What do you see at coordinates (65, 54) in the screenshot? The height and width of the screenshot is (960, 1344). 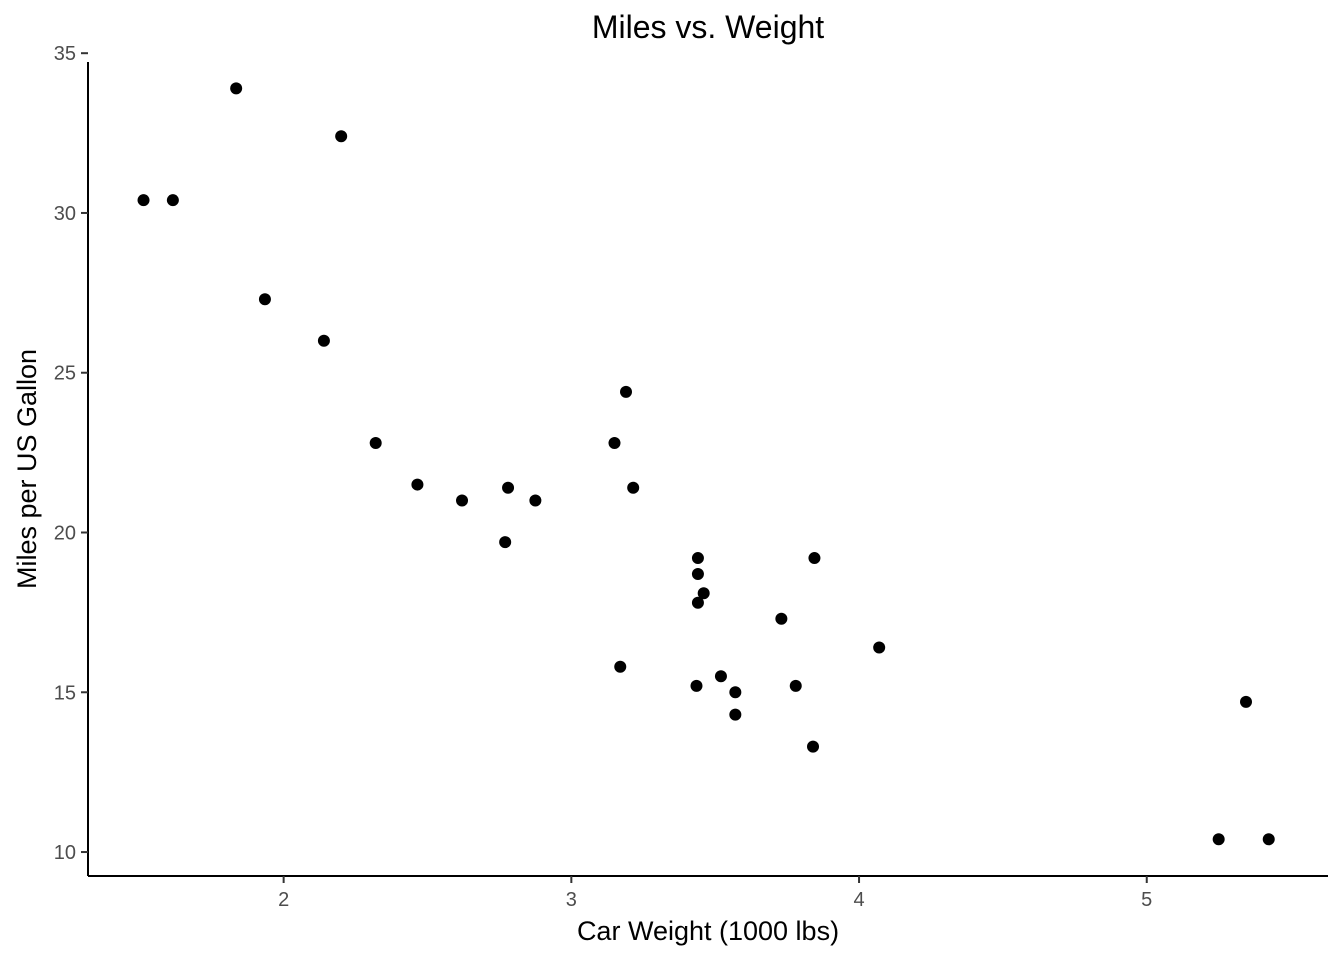 I see `y-tick-label: 35` at bounding box center [65, 54].